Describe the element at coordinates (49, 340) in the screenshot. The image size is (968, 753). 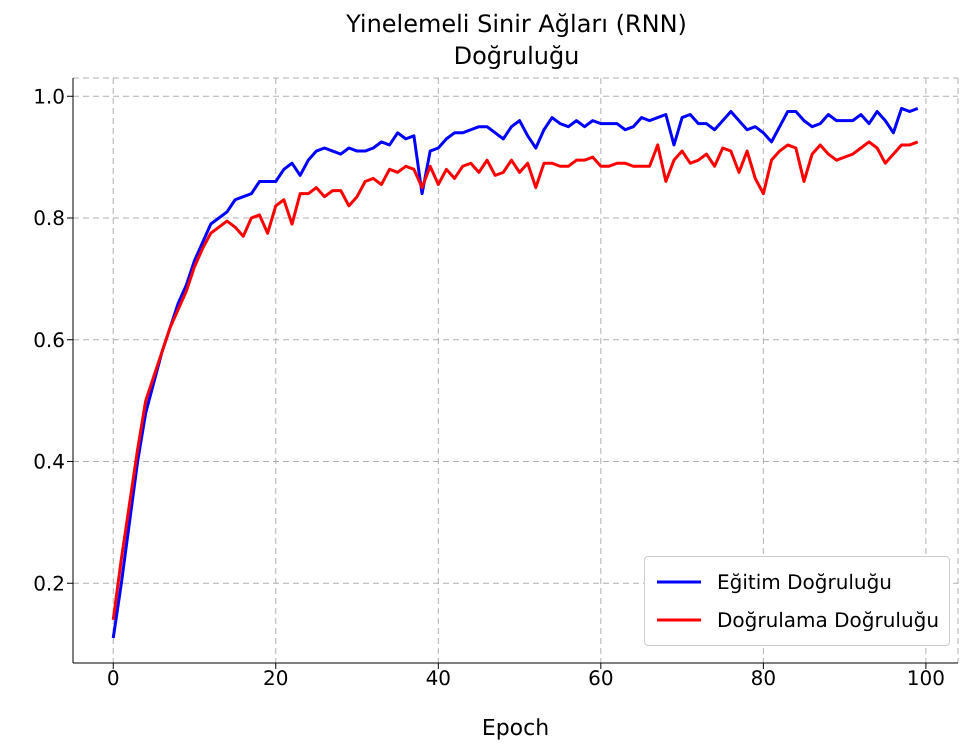
I see `y-tick-label: 0.6` at that location.